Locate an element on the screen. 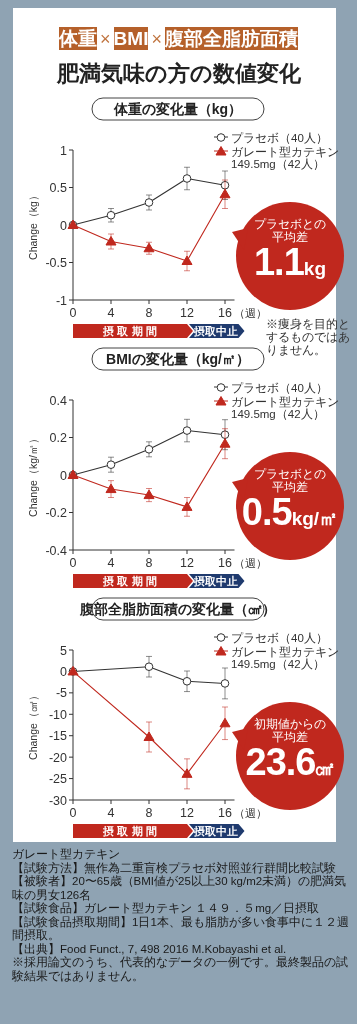 This screenshot has width=357, height=1024. y-axis-title: Change（㎠） is located at coordinates (33, 725).